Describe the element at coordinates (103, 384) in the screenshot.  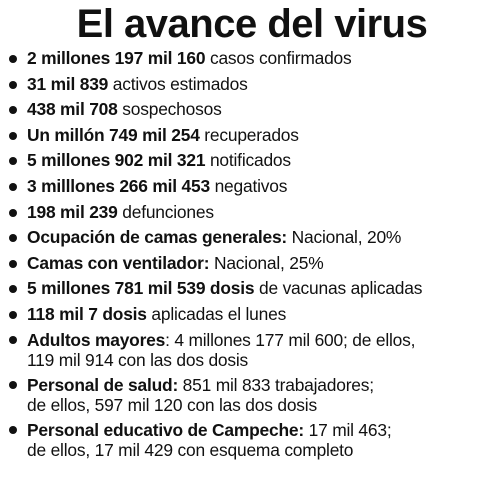
I see `stat-value: Personal de salud:` at that location.